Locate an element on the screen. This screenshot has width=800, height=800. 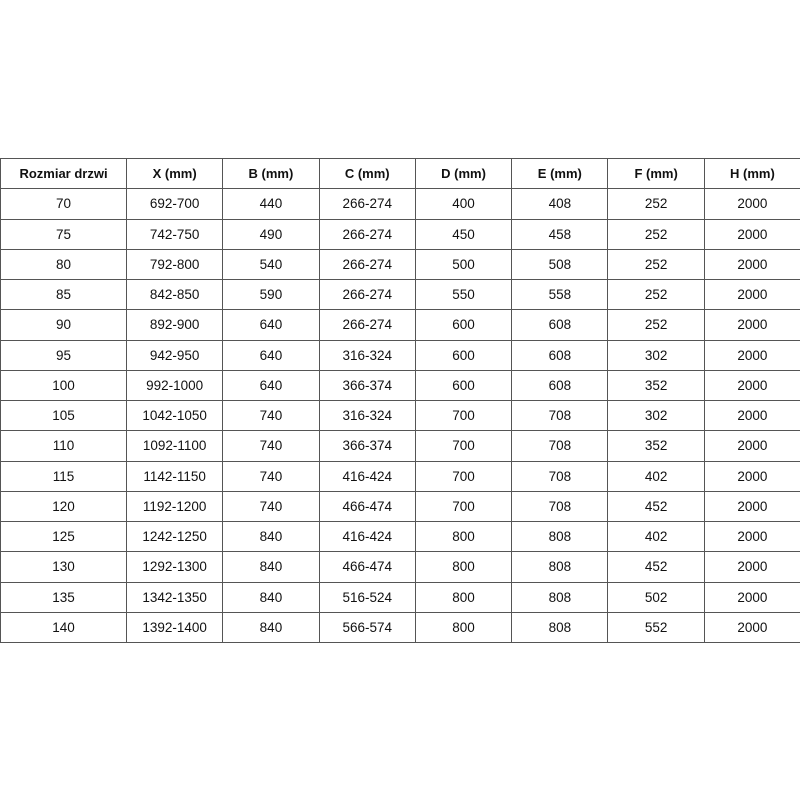
table-cell: 1392-1400 is located at coordinates (174, 627).